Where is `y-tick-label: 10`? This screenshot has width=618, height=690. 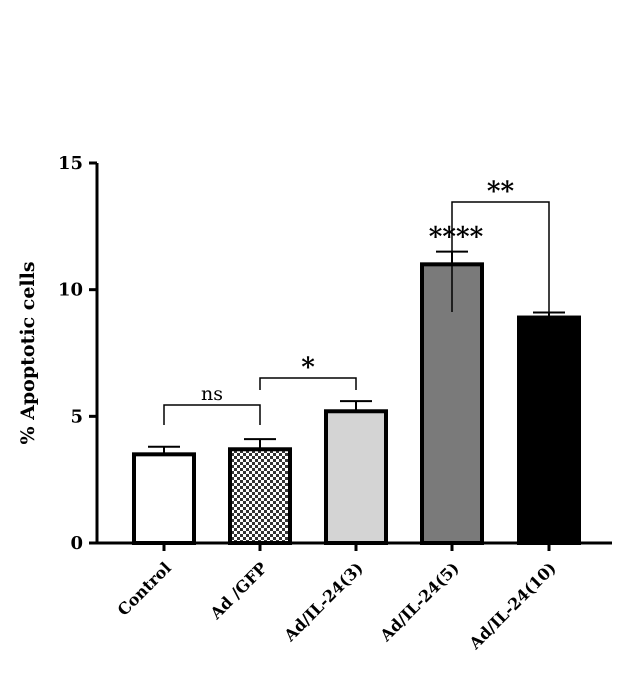 y-tick-label: 10 is located at coordinates (70, 290).